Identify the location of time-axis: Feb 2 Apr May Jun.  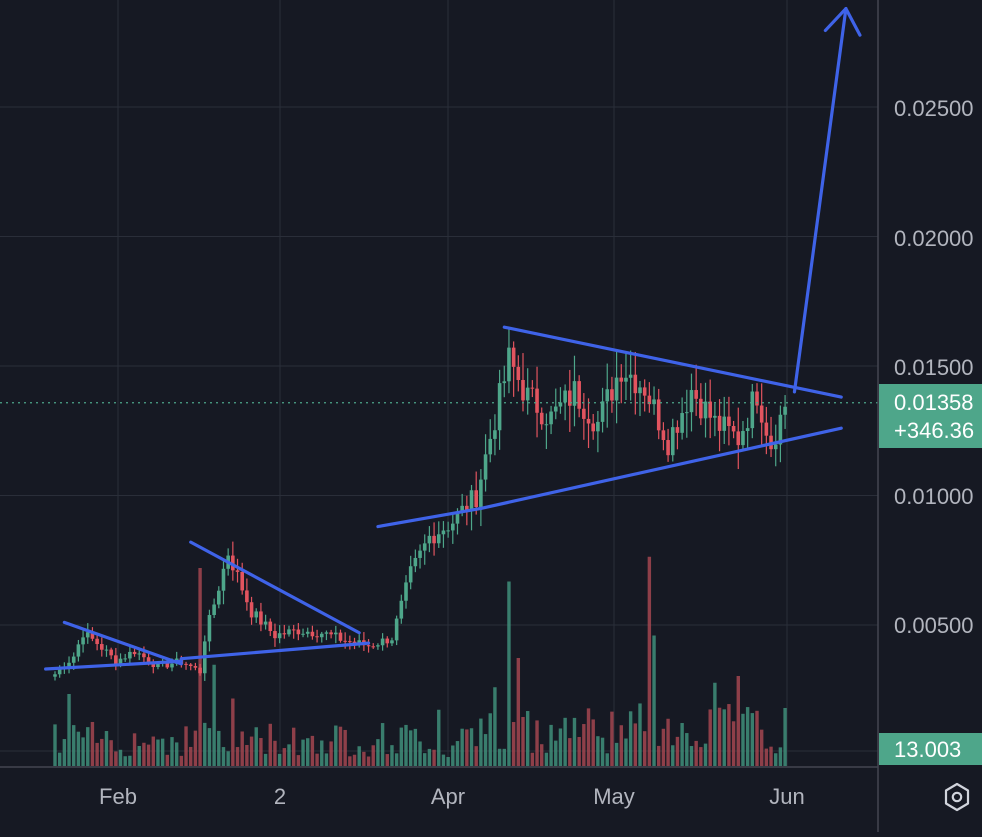
(452, 796).